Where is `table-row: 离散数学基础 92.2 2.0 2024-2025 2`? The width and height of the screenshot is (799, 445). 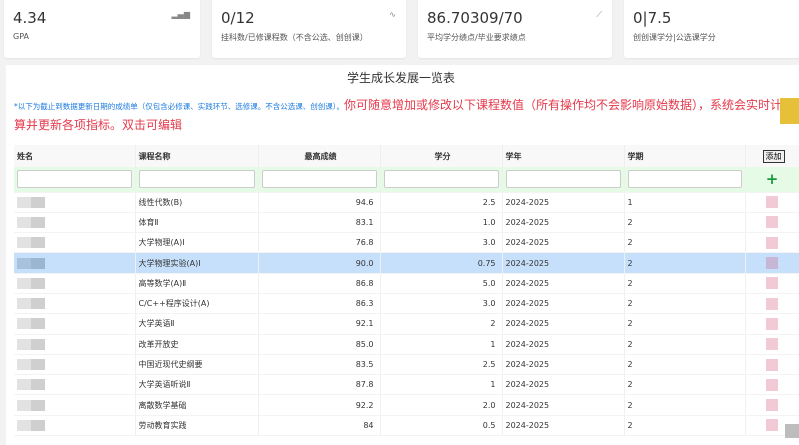 table-row: 离散数学基础 92.2 2.0 2024-2025 2 is located at coordinates (406, 405).